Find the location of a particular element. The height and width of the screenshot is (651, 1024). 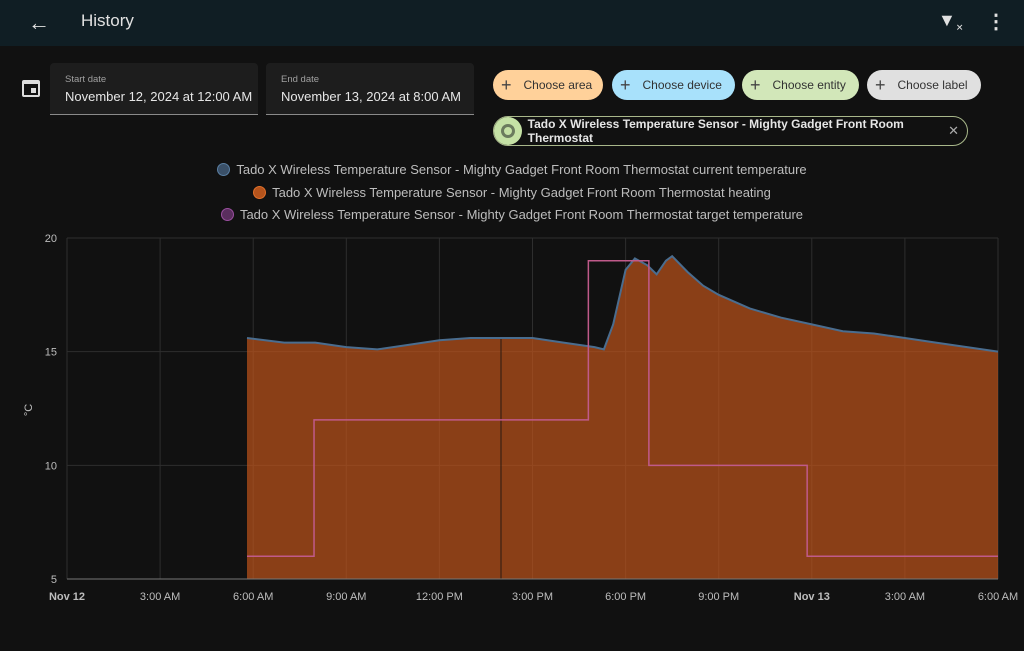

top-app-bar: ← History ▼✕ ⋮ is located at coordinates (512, 23).